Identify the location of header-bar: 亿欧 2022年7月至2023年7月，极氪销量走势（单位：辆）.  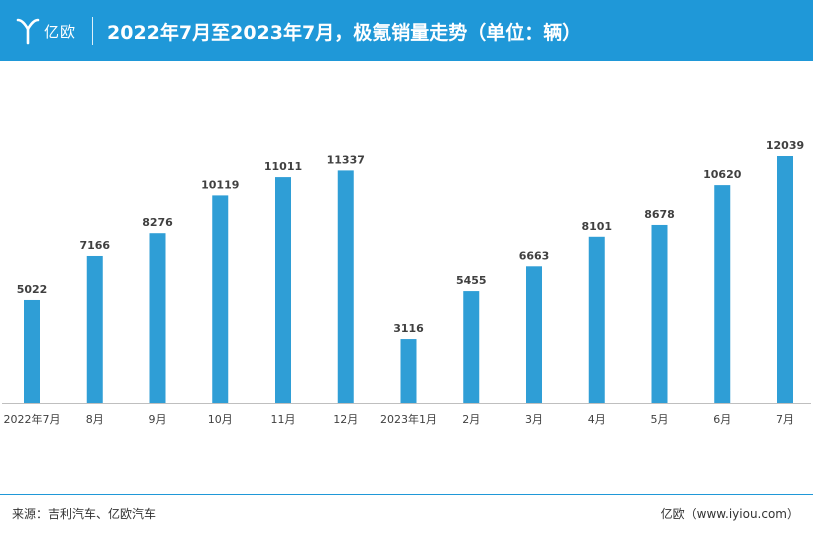
(406, 30).